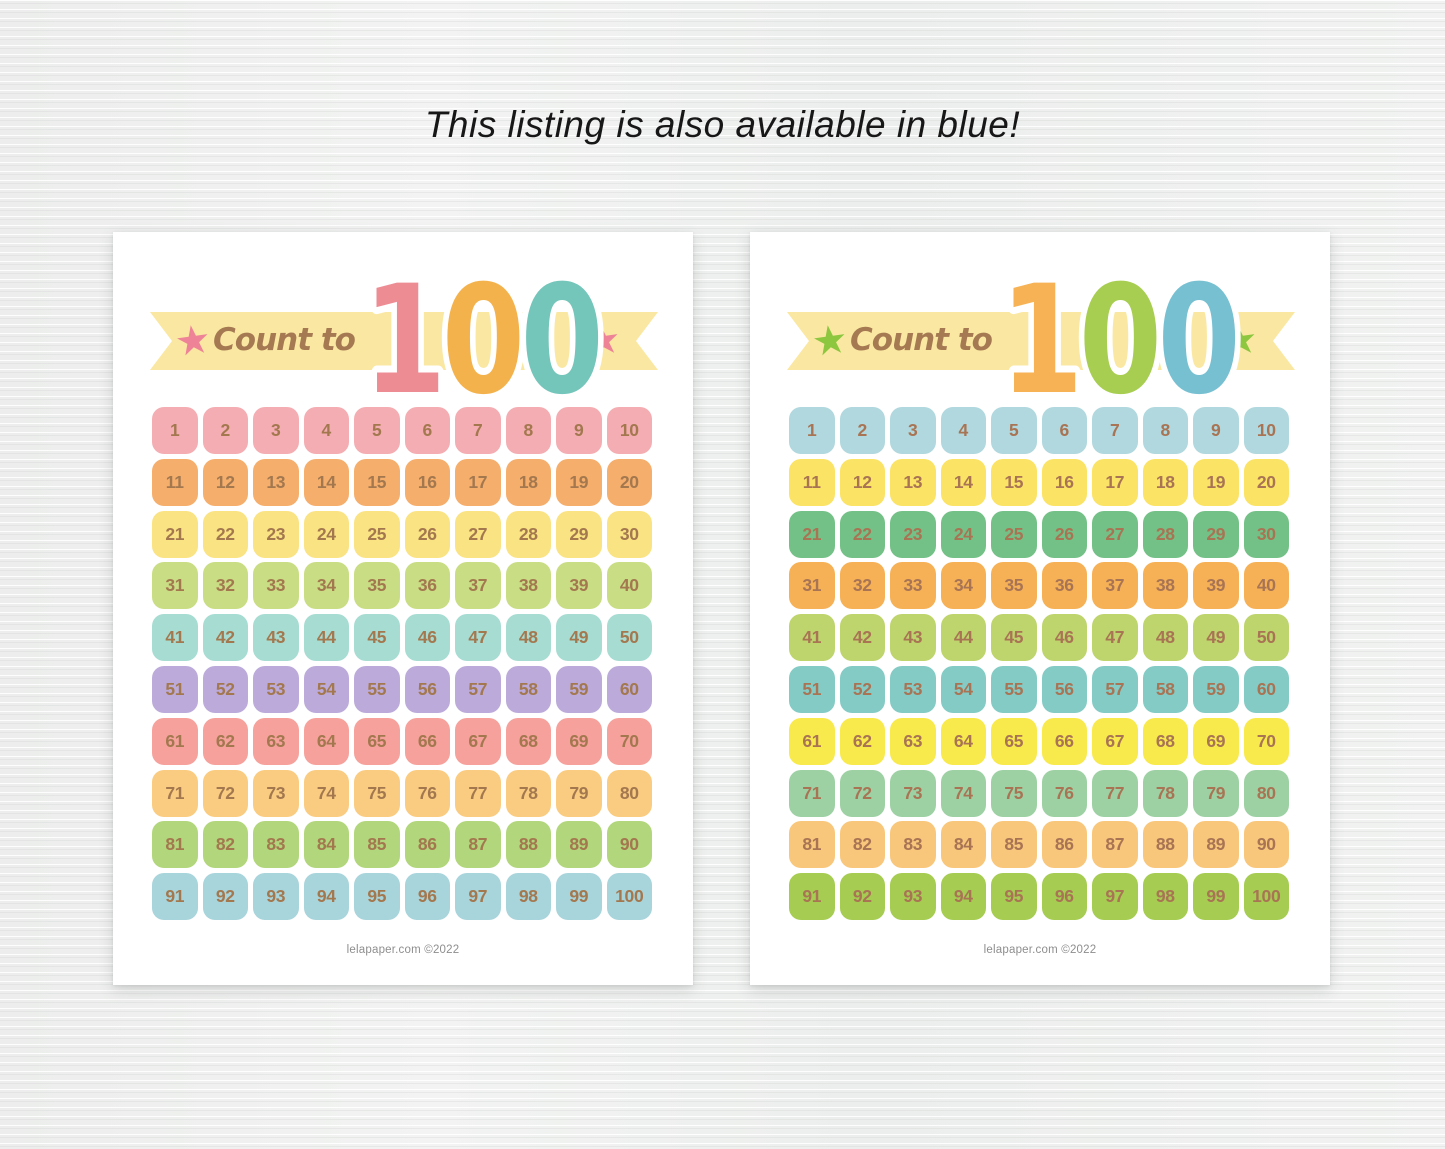 The height and width of the screenshot is (1149, 1445). Describe the element at coordinates (377, 534) in the screenshot. I see `grid-cell: 25` at that location.